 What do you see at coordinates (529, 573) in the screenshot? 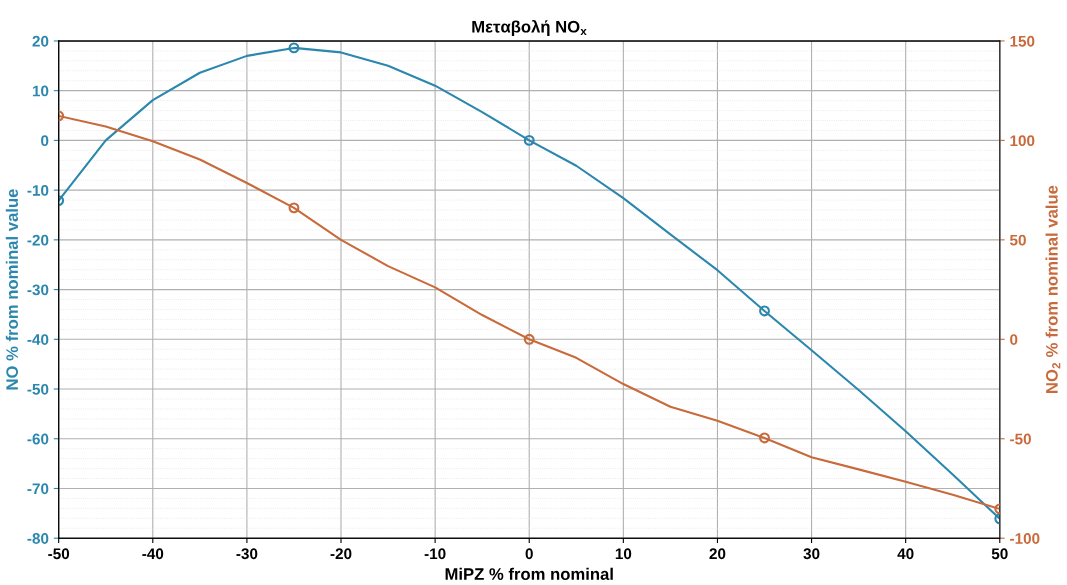
I see `x-axis-title: MiPZ % from nominal` at bounding box center [529, 573].